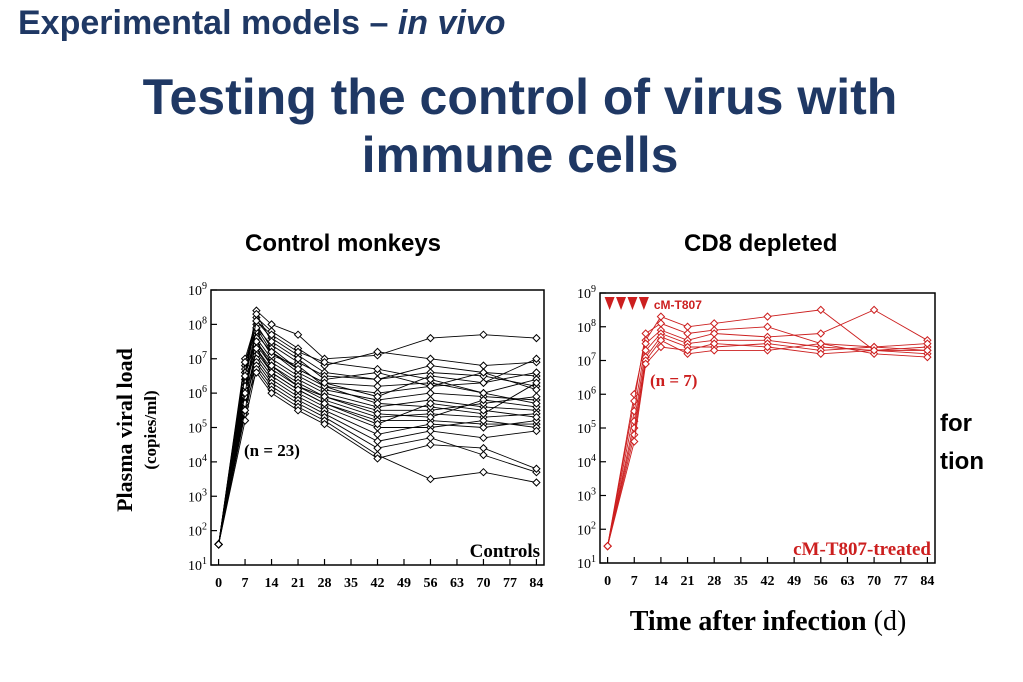 This screenshot has height=682, width=1023. I want to click on y-tick-label: 10², so click(586, 529).